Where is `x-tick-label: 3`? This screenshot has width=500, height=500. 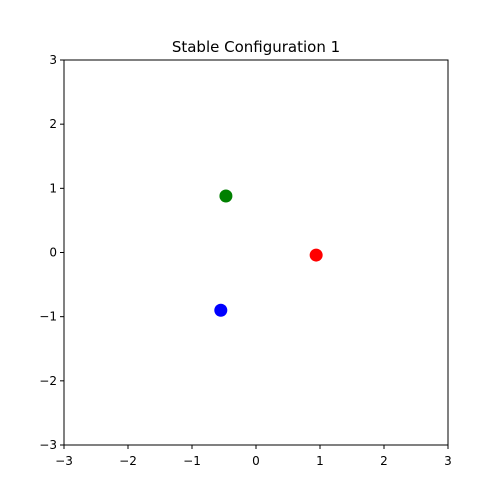
x-tick-label: 3 is located at coordinates (448, 461).